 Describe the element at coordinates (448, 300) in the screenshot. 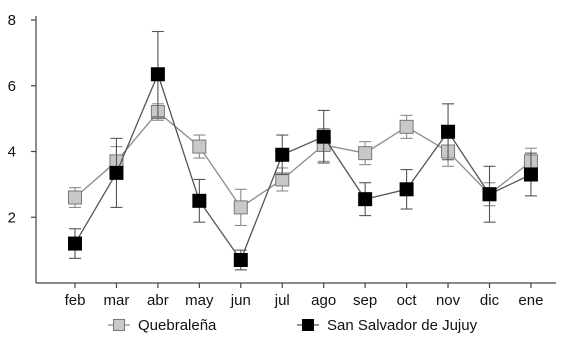

I see `x-tick-label: nov` at that location.